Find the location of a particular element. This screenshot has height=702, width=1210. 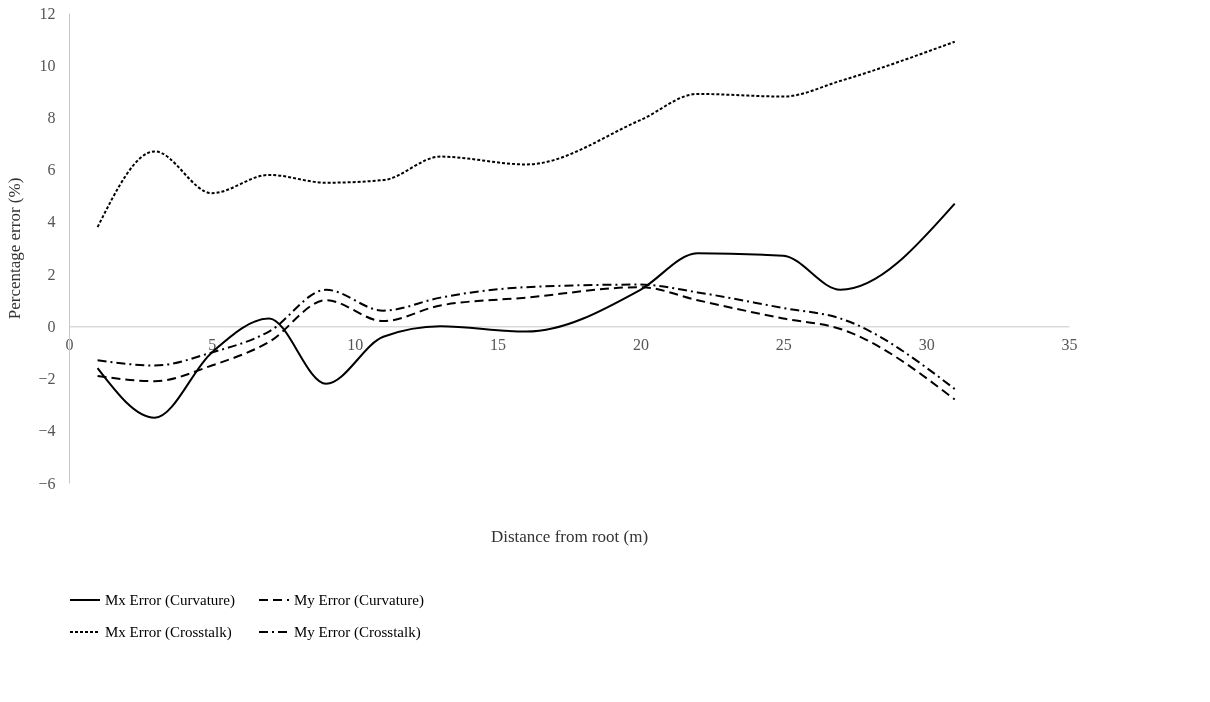

legend-label: My Error (Curvature) is located at coordinates (359, 600).